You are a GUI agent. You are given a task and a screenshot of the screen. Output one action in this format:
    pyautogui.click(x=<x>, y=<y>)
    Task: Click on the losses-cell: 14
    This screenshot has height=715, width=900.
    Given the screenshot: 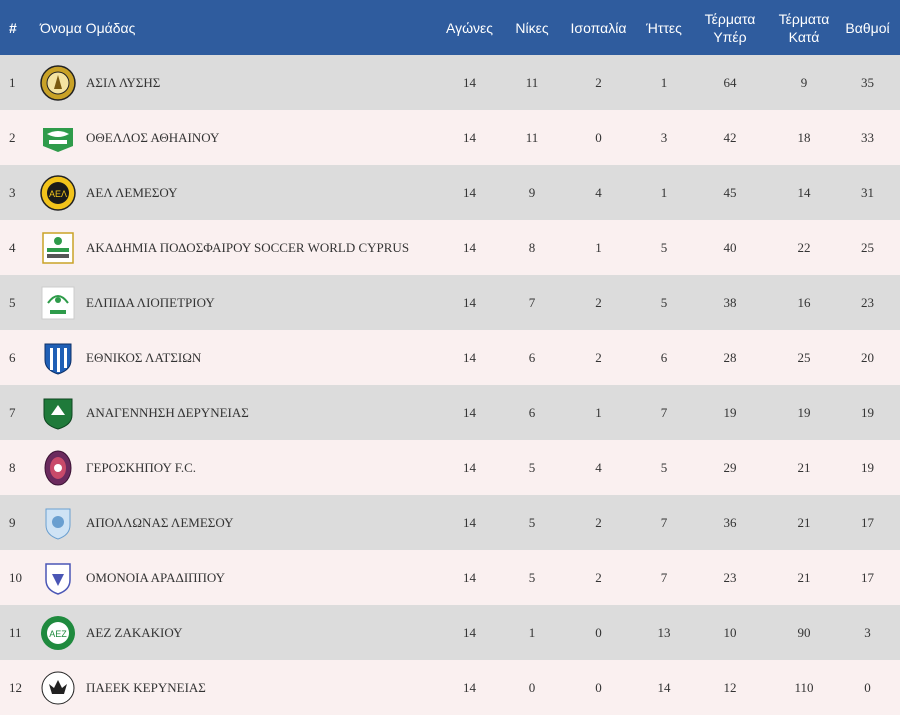 What is the action you would take?
    pyautogui.click(x=664, y=687)
    